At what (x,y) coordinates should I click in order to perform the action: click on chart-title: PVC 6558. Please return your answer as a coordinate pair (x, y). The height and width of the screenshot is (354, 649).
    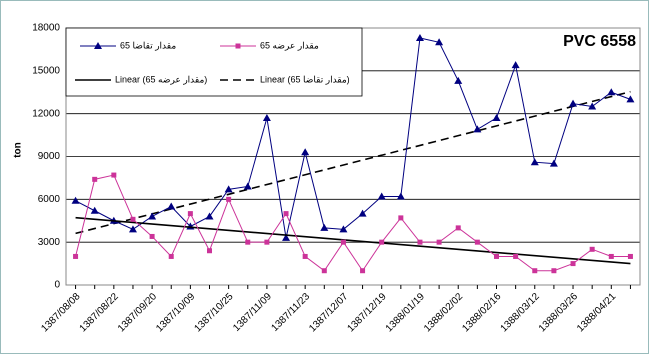
    Looking at the image, I should click on (599, 41).